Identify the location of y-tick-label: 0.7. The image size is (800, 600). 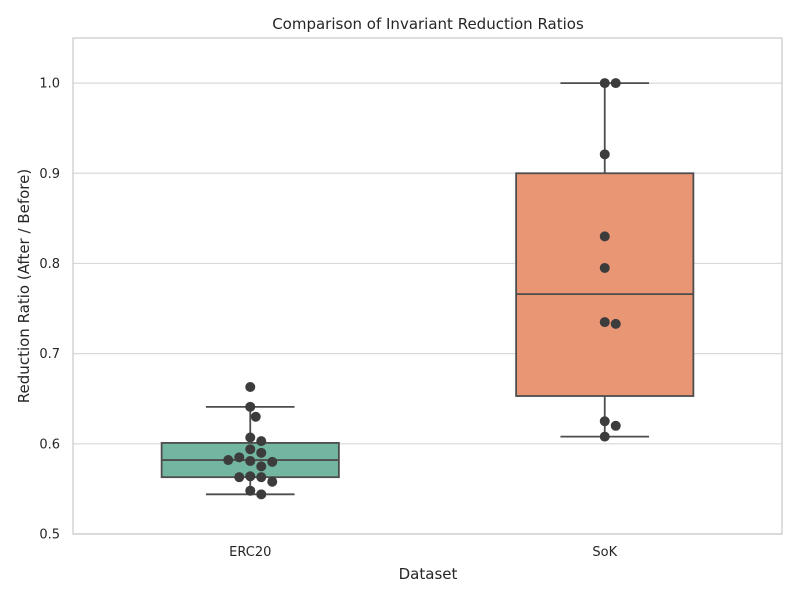
(49, 354).